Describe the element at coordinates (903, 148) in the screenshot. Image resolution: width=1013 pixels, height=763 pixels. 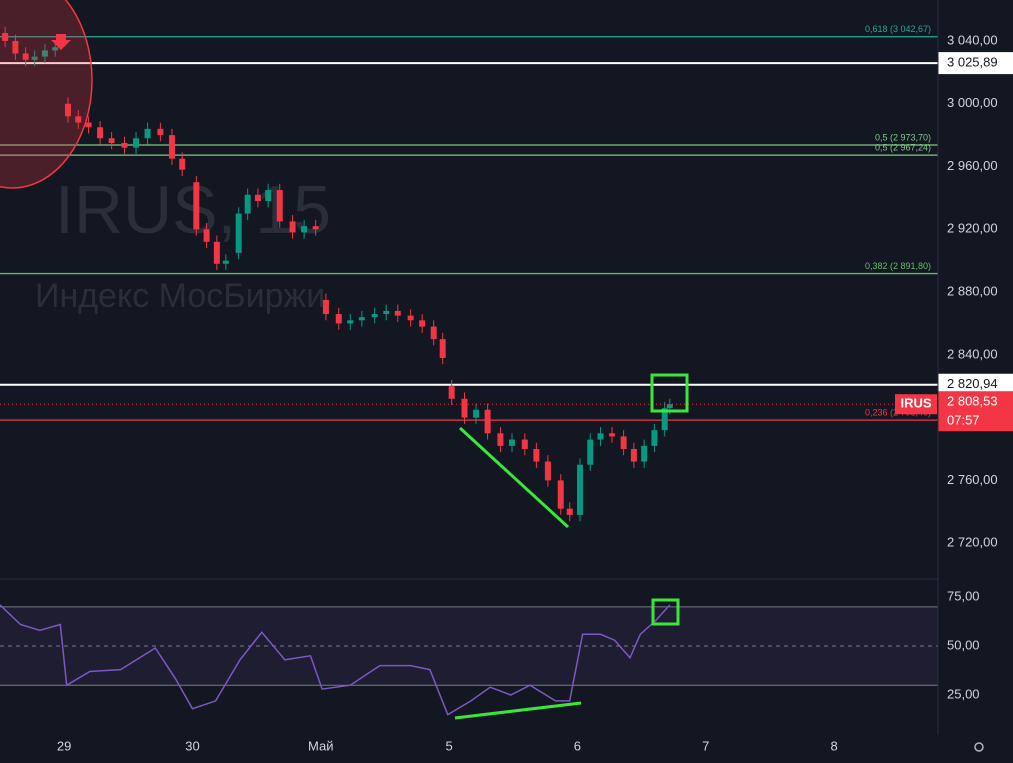
I see `fib-label: 0,5 (2 967,24)` at that location.